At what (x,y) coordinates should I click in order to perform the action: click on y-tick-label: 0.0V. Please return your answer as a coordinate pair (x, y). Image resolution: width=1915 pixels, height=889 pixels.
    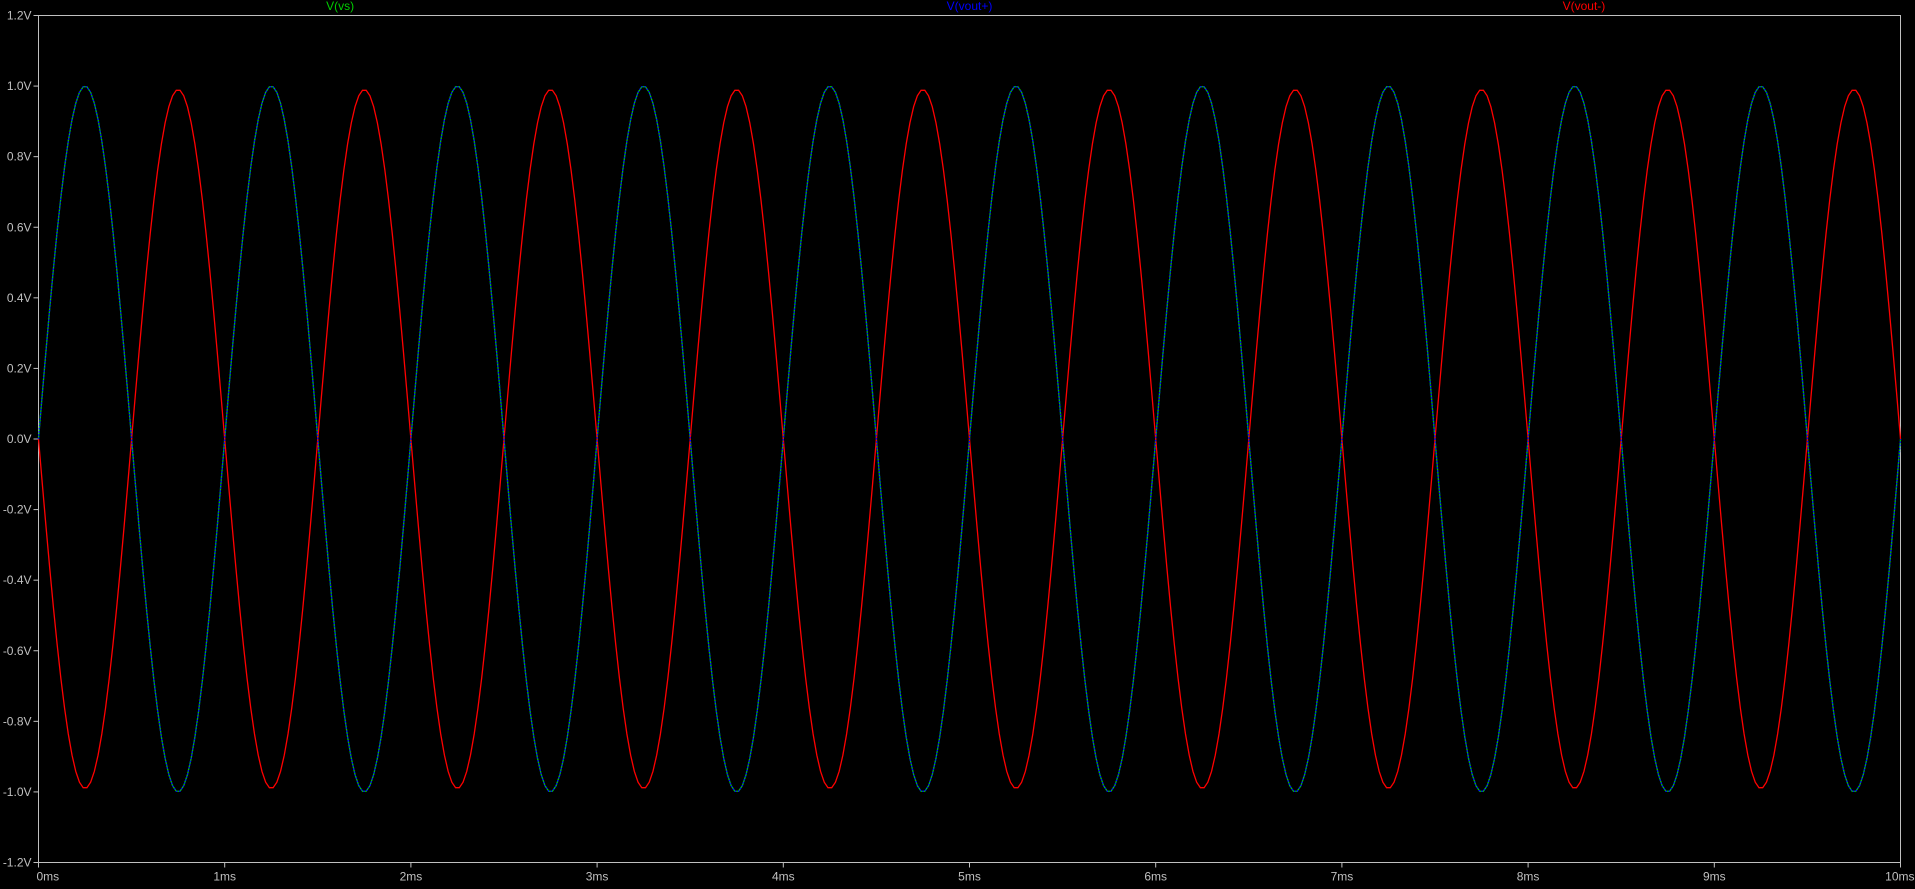
    Looking at the image, I should click on (19, 439).